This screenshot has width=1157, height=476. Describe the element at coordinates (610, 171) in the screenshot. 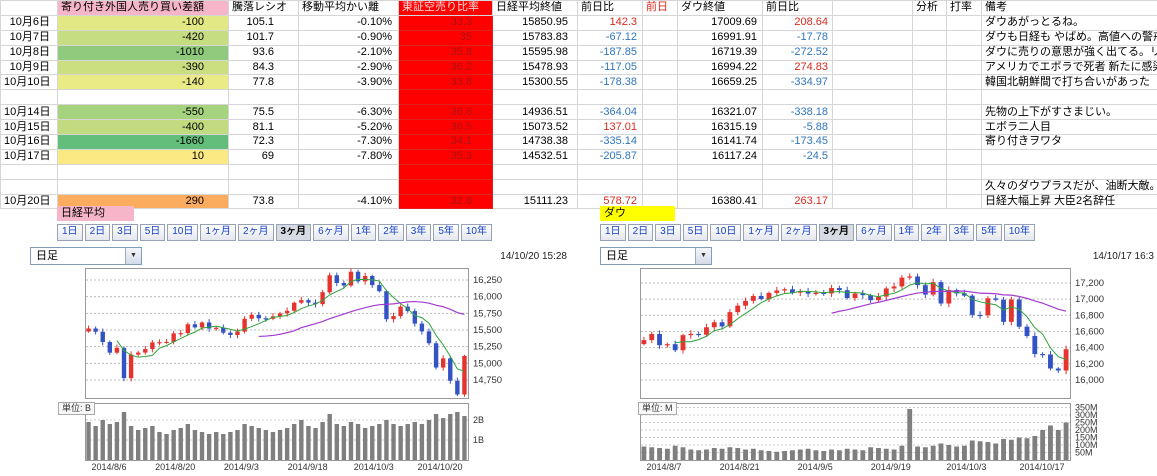

I see `cell-chg` at that location.